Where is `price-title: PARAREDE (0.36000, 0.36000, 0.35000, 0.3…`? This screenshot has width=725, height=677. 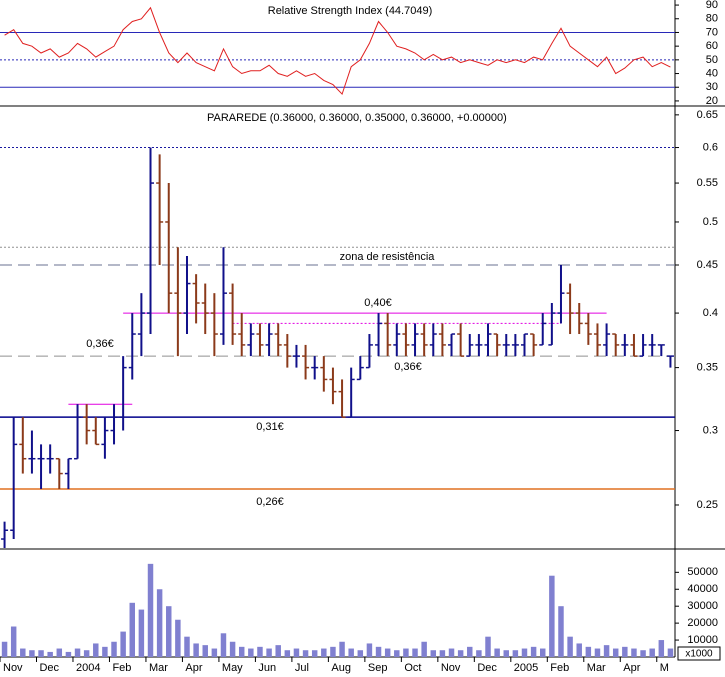
price-title: PARAREDE (0.36000, 0.36000, 0.35000, 0.3… is located at coordinates (357, 118).